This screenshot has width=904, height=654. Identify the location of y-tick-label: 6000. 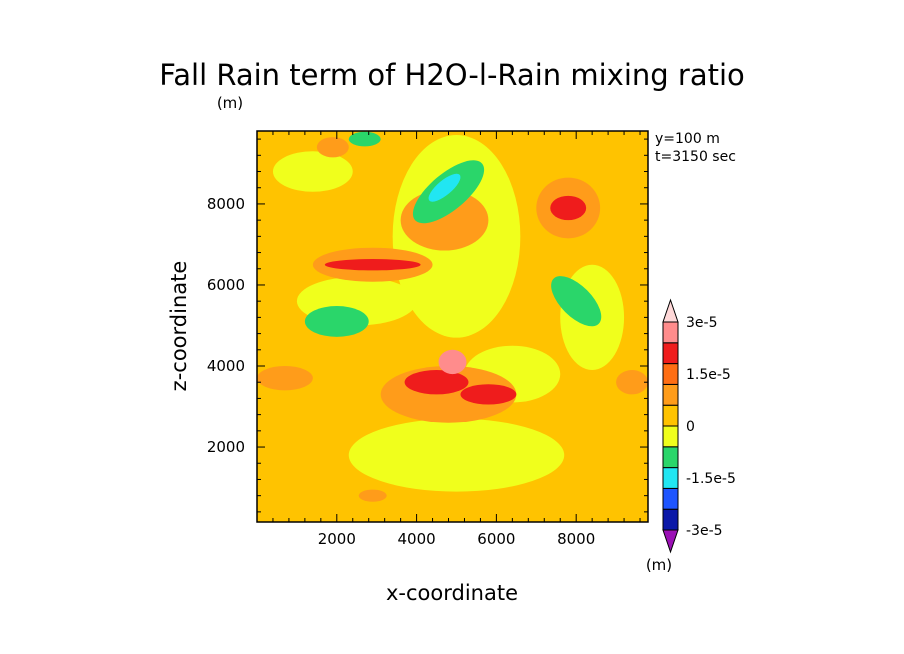
(226, 285).